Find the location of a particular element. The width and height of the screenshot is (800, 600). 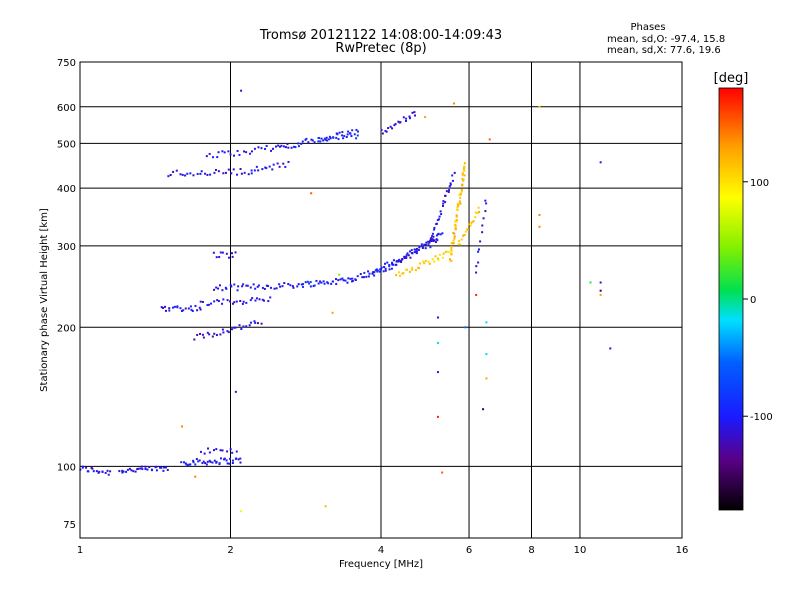

y-tick-label: 400 is located at coordinates (66, 189).